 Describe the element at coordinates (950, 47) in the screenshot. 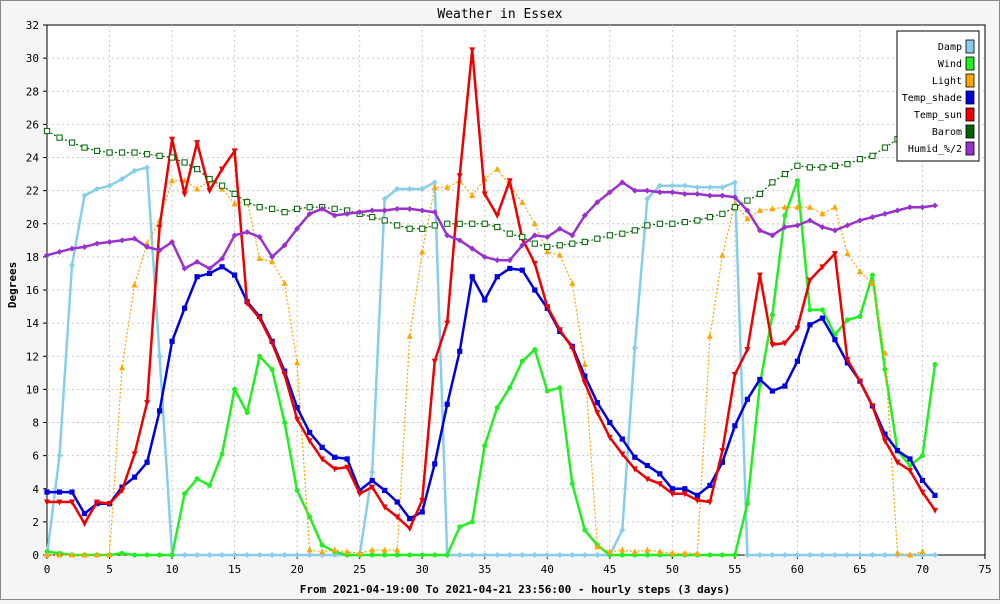

I see `legend-label-damp: Damp` at that location.